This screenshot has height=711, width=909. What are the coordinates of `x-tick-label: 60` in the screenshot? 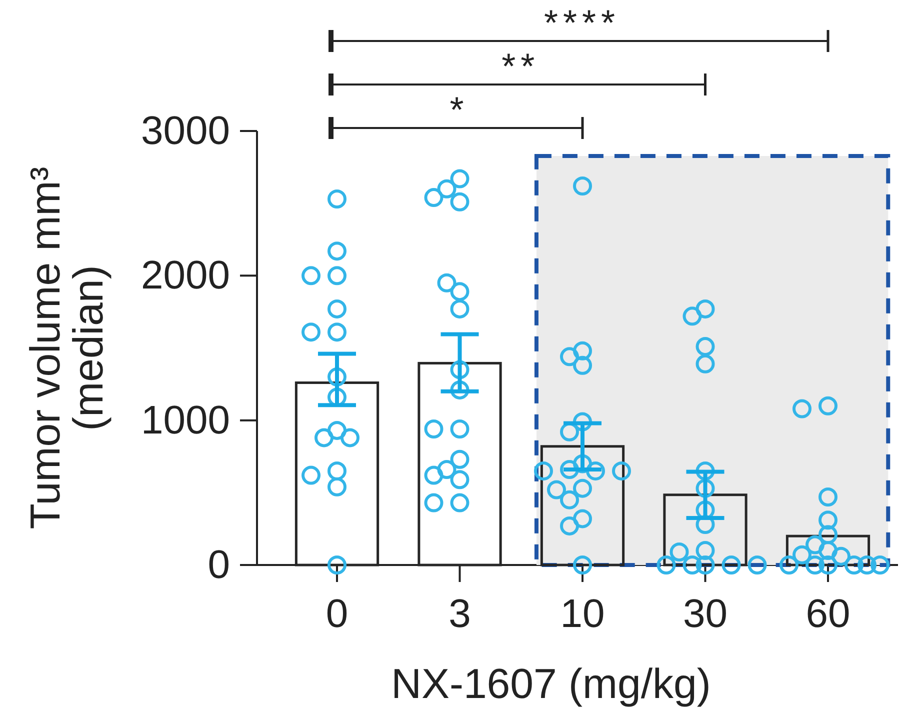 It's located at (828, 614).